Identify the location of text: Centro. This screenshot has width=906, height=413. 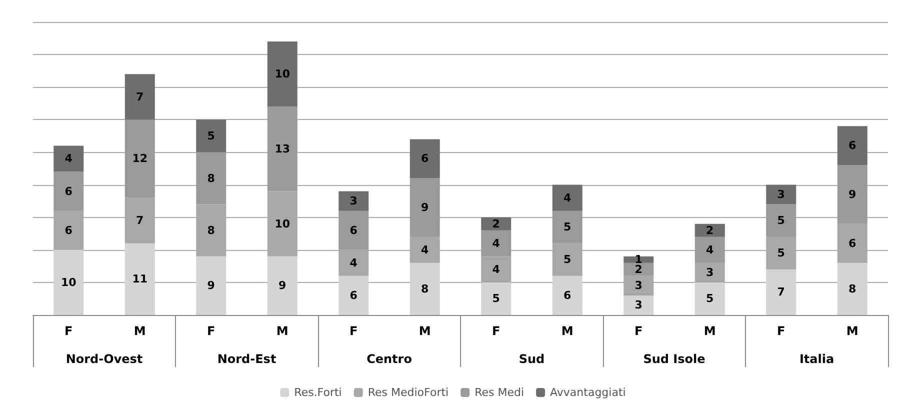
(389, 359).